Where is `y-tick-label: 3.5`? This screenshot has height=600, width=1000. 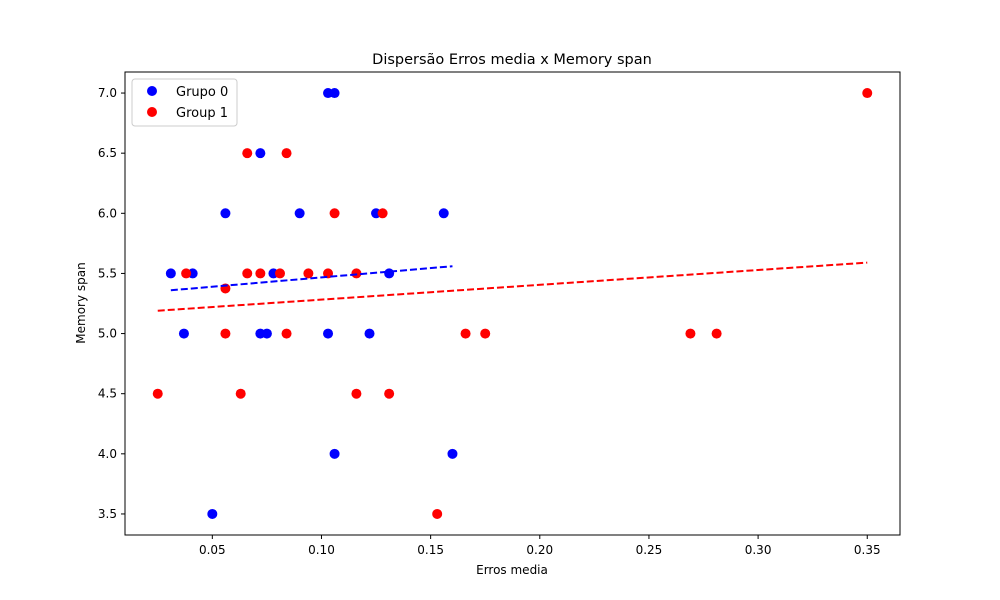
y-tick-label: 3.5 is located at coordinates (107, 514).